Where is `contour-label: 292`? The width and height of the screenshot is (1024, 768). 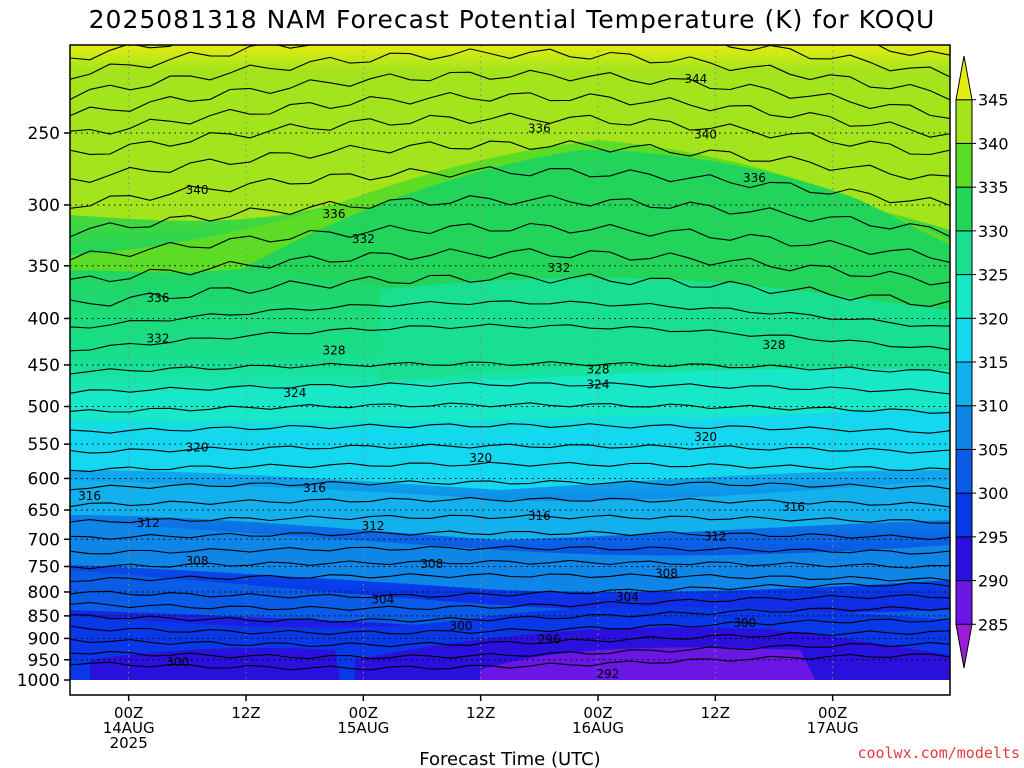 contour-label: 292 is located at coordinates (607, 674).